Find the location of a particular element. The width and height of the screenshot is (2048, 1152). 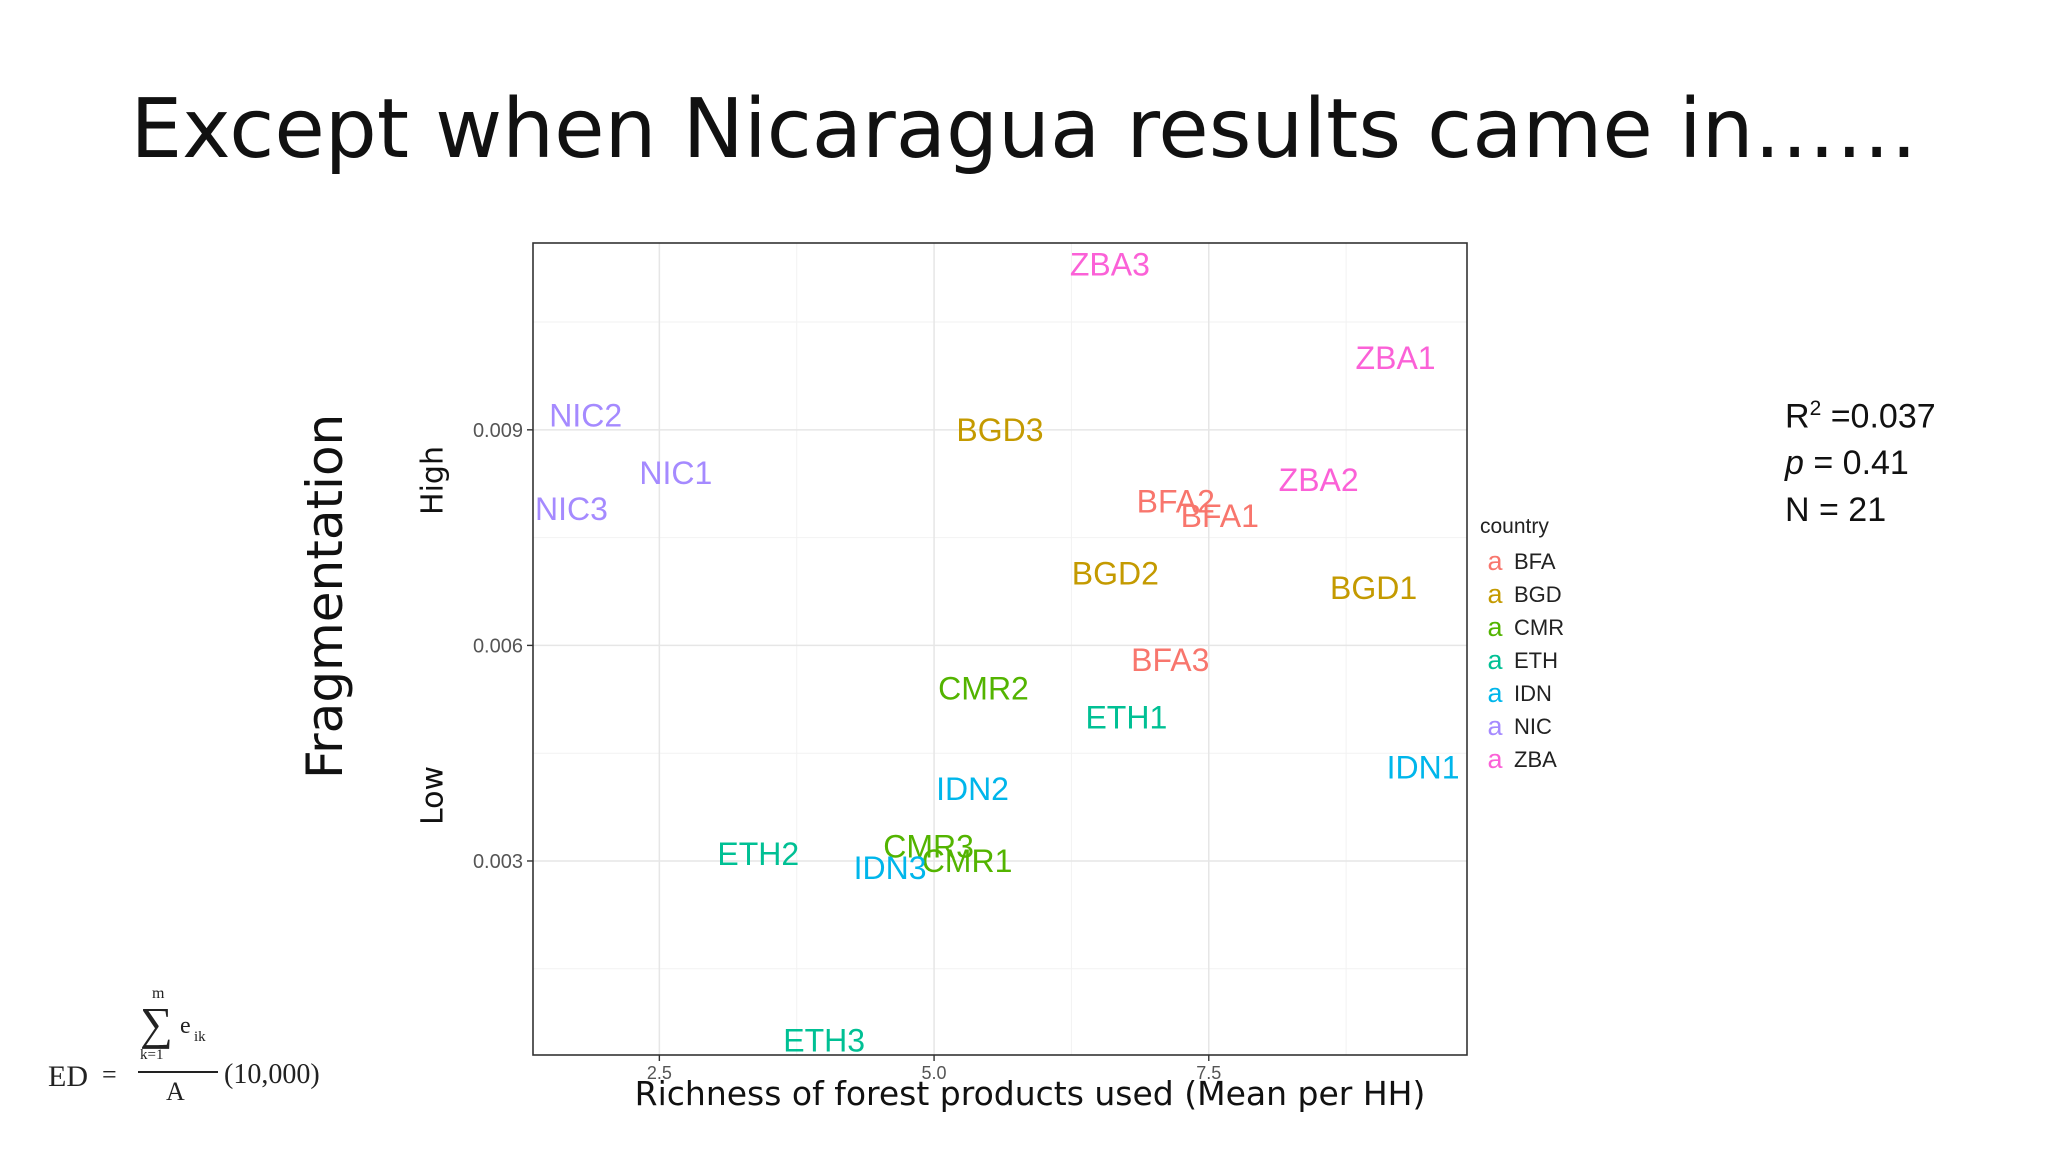

point-label-bgd2: BGD2 is located at coordinates (1115, 574).